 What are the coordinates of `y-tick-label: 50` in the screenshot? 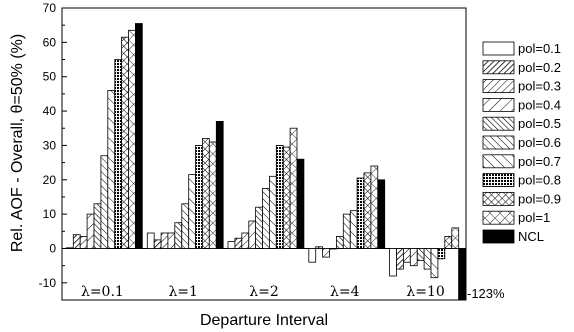 It's located at (50, 77).